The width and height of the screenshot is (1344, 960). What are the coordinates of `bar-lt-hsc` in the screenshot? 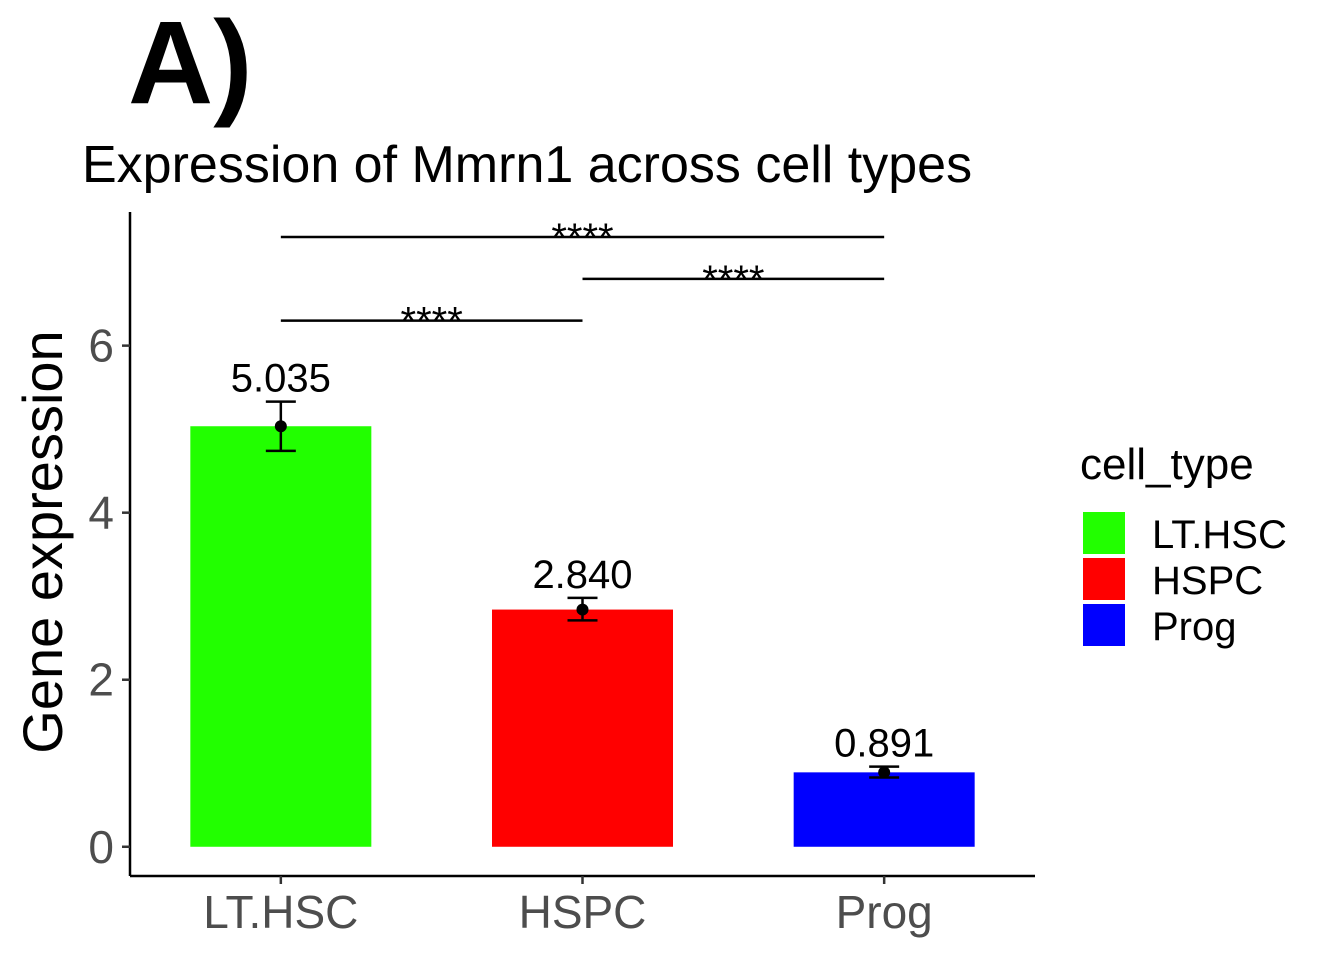 It's located at (281, 636).